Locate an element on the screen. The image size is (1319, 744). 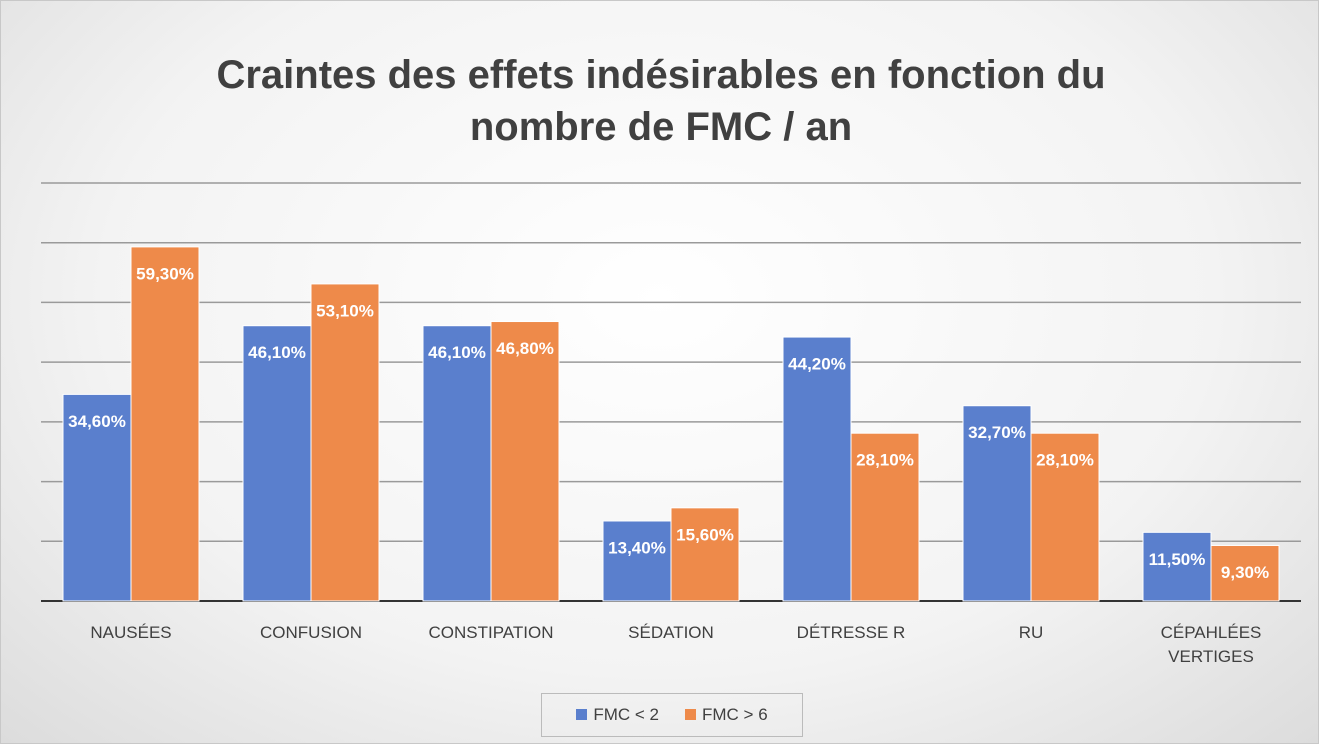
data-label: 32,70% is located at coordinates (997, 432).